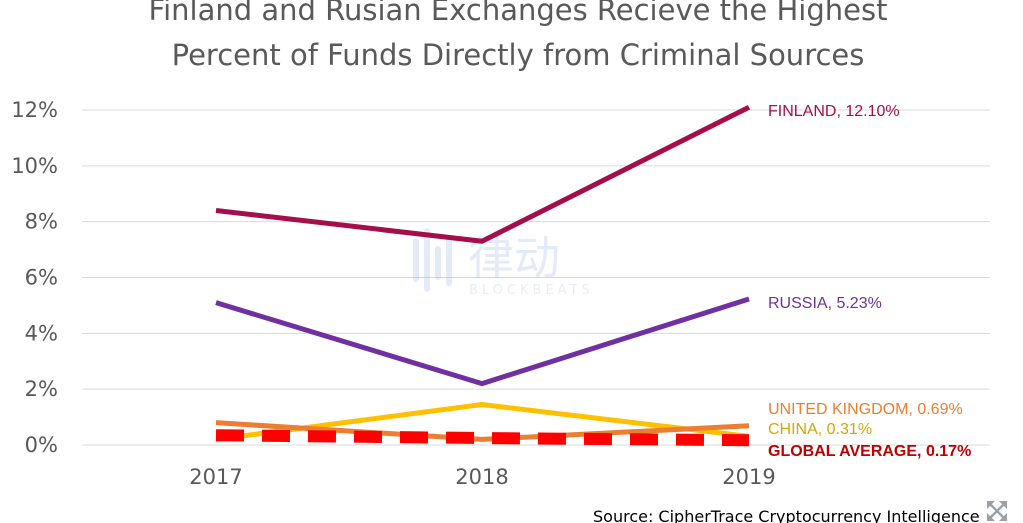 This screenshot has height=523, width=1023. What do you see at coordinates (869, 451) in the screenshot?
I see `series-label-global-average: GLOBAL AVERAGE, 0.17%` at bounding box center [869, 451].